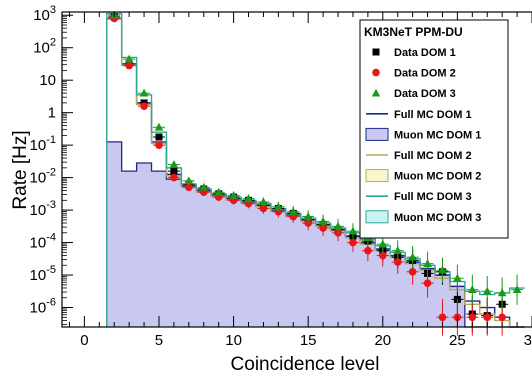  I want to click on y-tick-label: 10⁻⁴, so click(43, 242).